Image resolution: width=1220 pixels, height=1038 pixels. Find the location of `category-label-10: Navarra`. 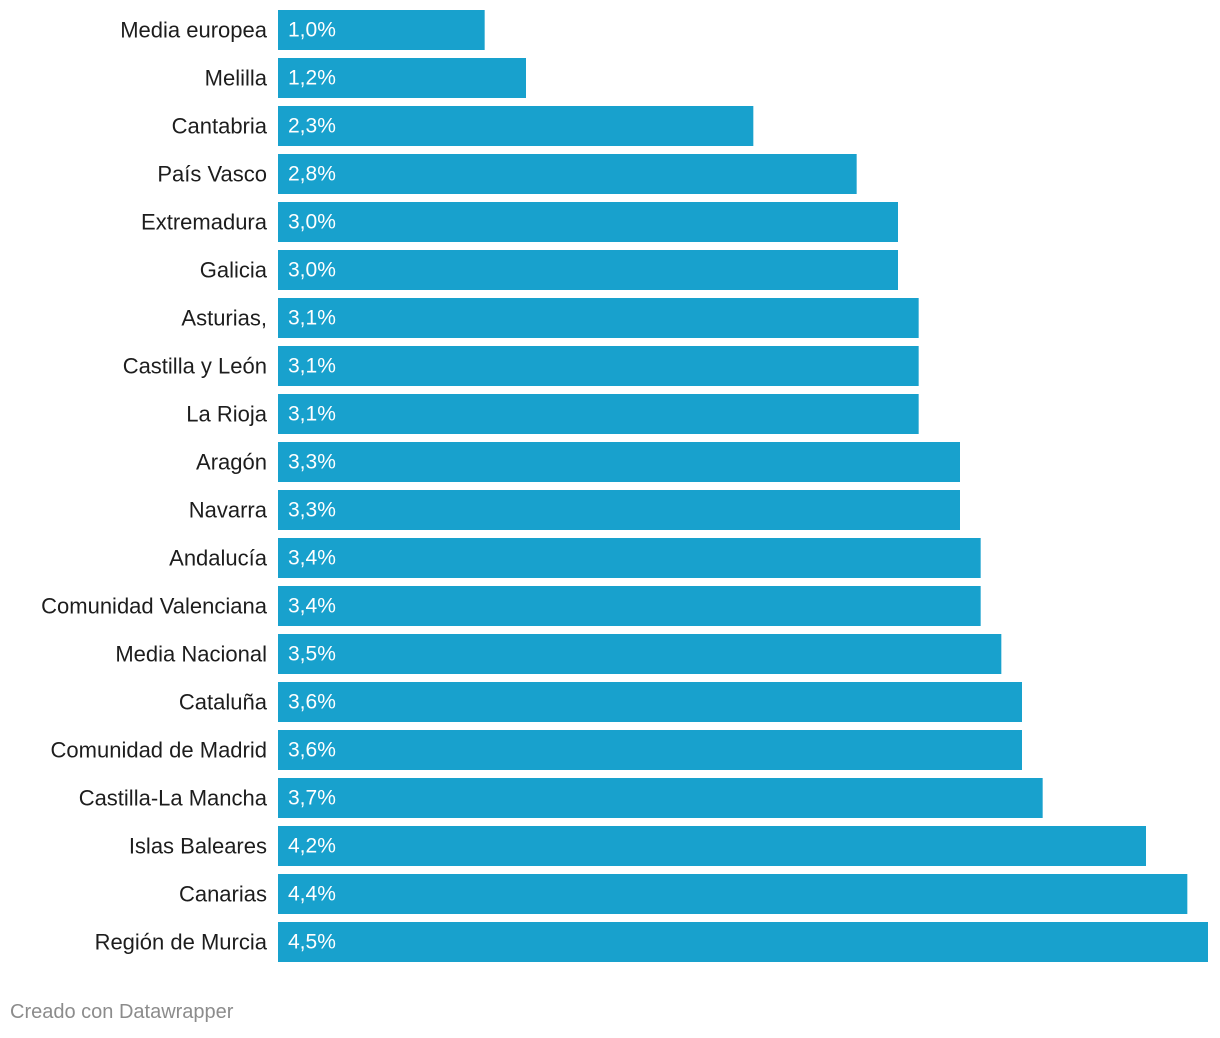

category-label-10: Navarra is located at coordinates (228, 510).